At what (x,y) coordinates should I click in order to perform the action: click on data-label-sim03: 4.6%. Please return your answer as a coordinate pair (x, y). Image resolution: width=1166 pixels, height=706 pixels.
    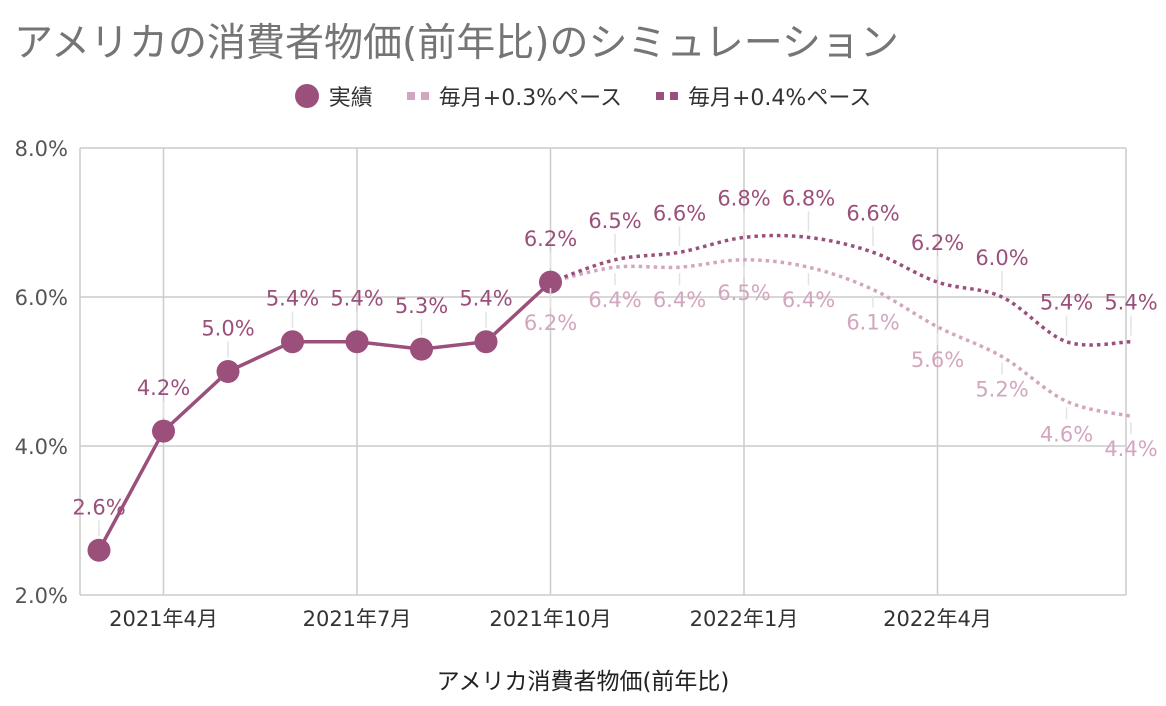
    Looking at the image, I should click on (1066, 434).